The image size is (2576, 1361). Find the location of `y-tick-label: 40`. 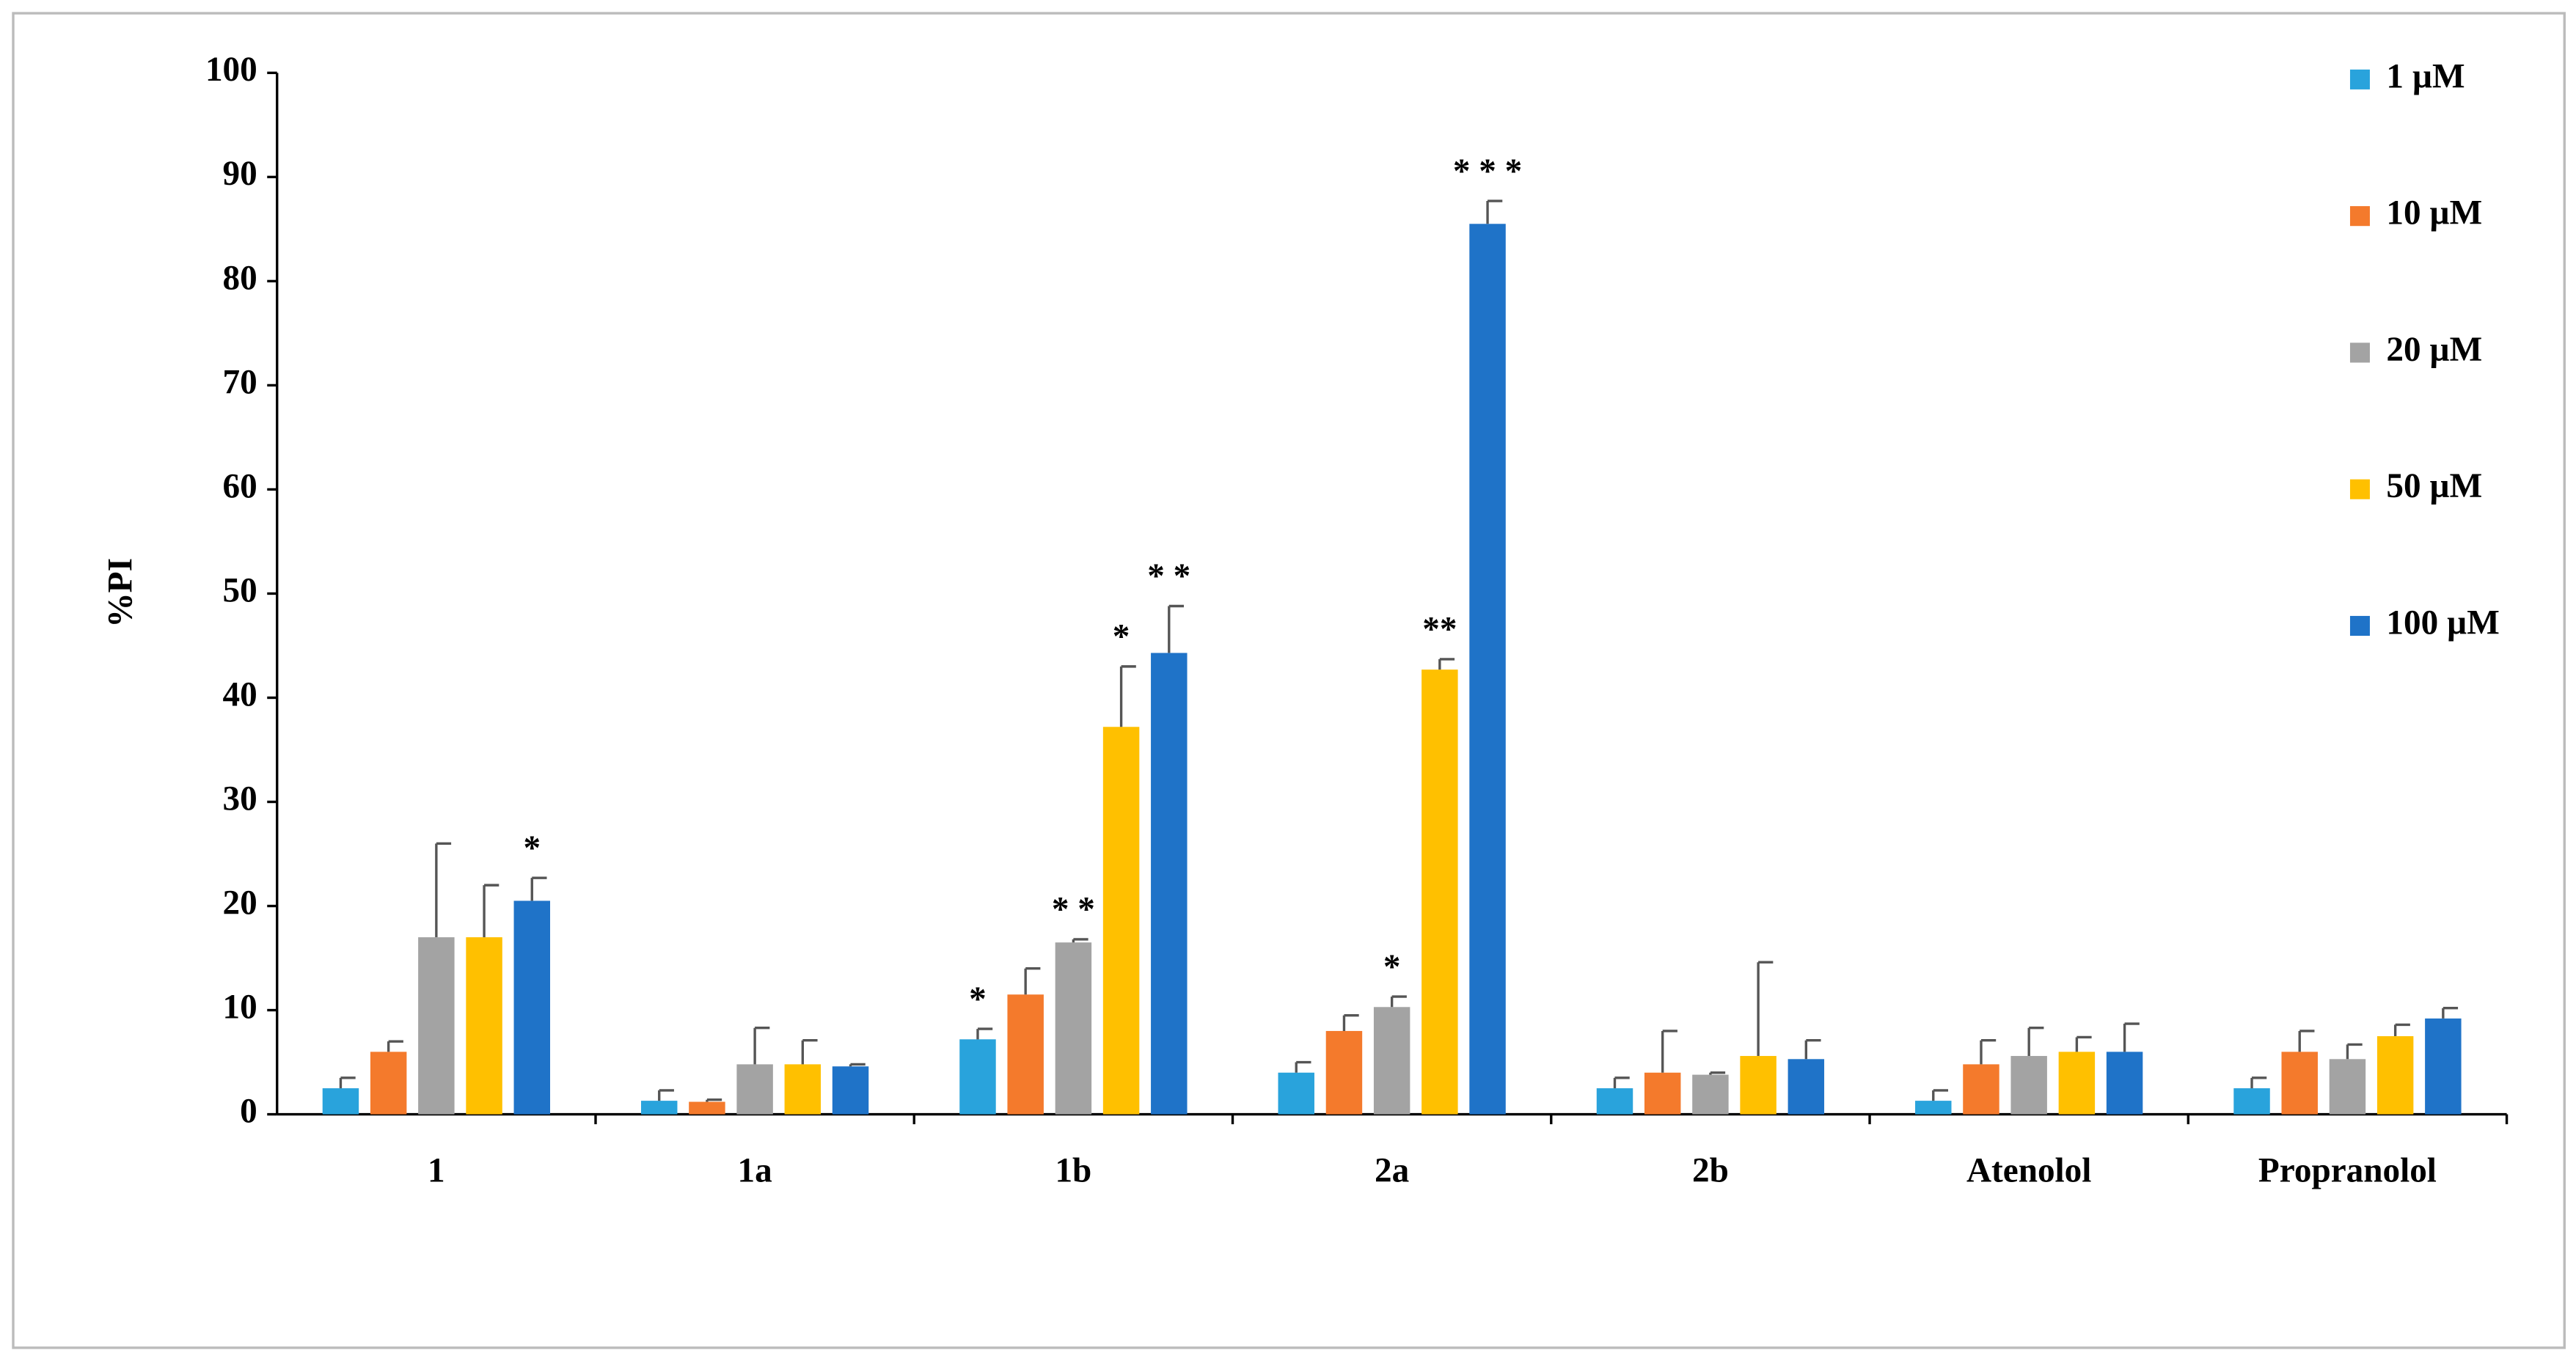

y-tick-label: 40 is located at coordinates (240, 694).